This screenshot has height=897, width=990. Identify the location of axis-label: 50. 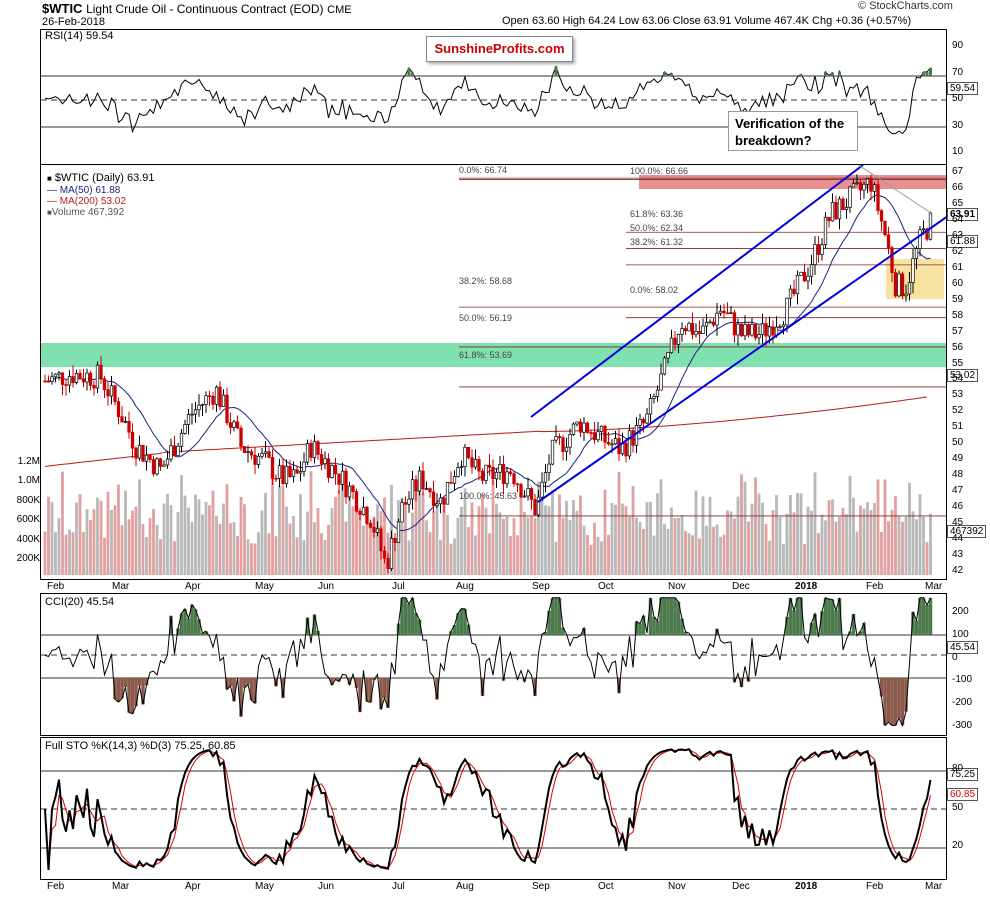
(958, 98).